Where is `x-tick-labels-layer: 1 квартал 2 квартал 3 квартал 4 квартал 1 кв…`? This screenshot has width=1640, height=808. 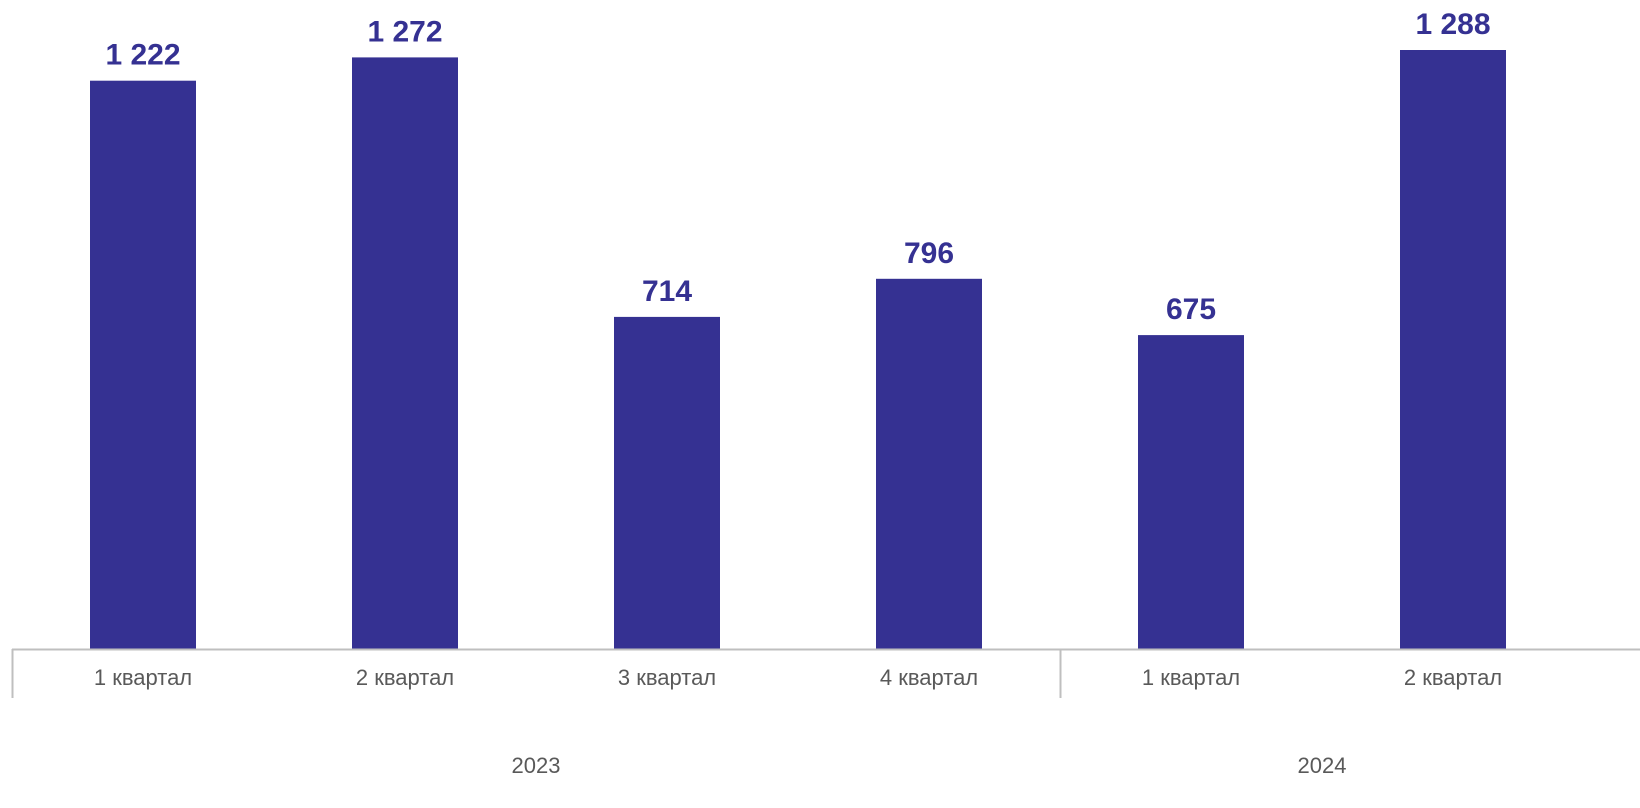 x-tick-labels-layer: 1 квартал 2 квартал 3 квартал 4 квартал 1 кв… is located at coordinates (798, 677).